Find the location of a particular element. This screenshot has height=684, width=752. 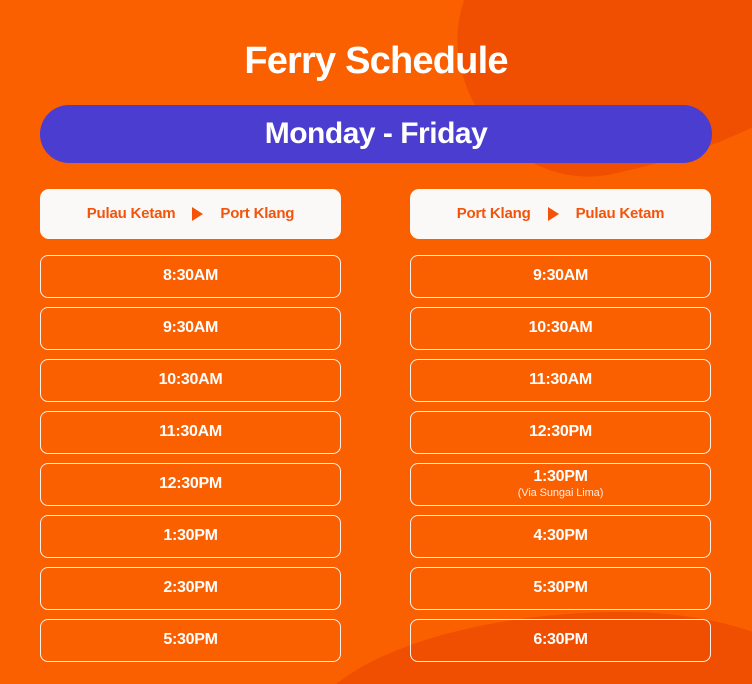

route-origin: Port Klang is located at coordinates (493, 214).